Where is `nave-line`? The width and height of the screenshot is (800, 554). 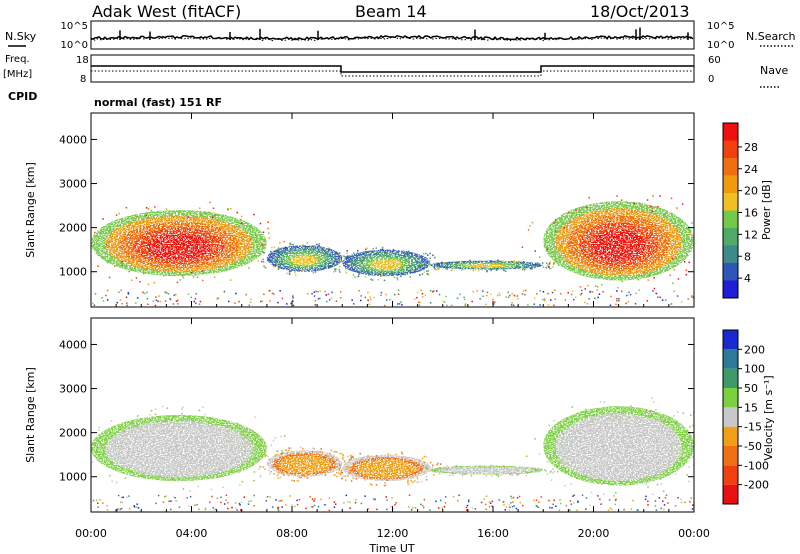
nave-line is located at coordinates (392, 73).